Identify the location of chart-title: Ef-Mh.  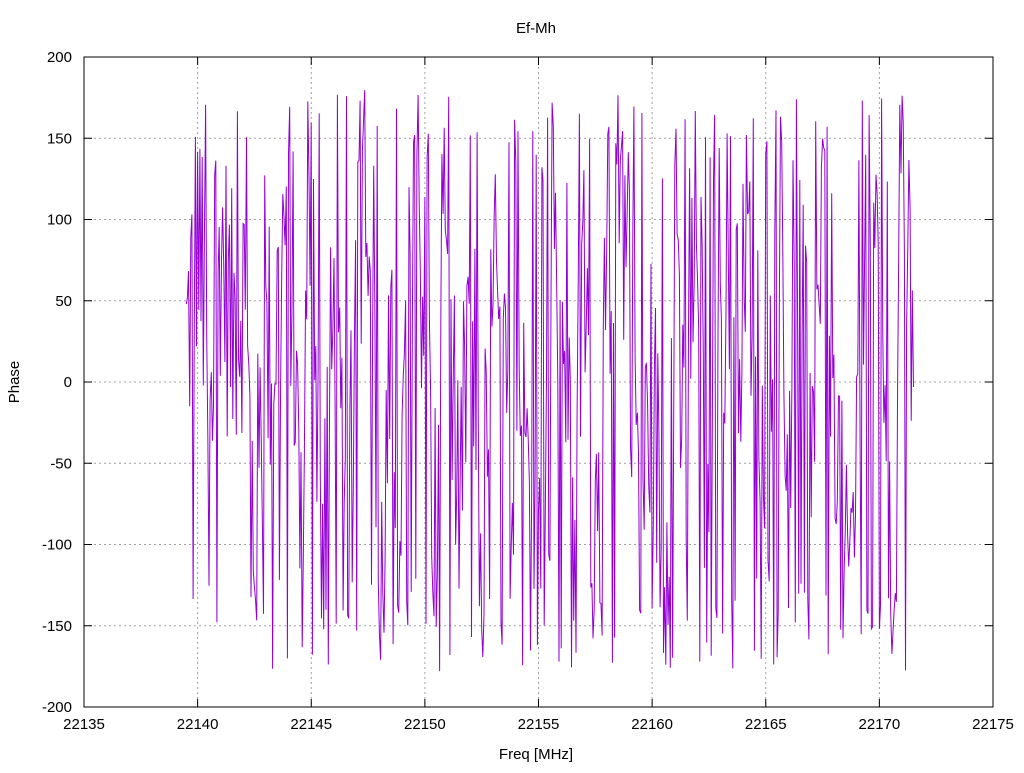
(536, 28).